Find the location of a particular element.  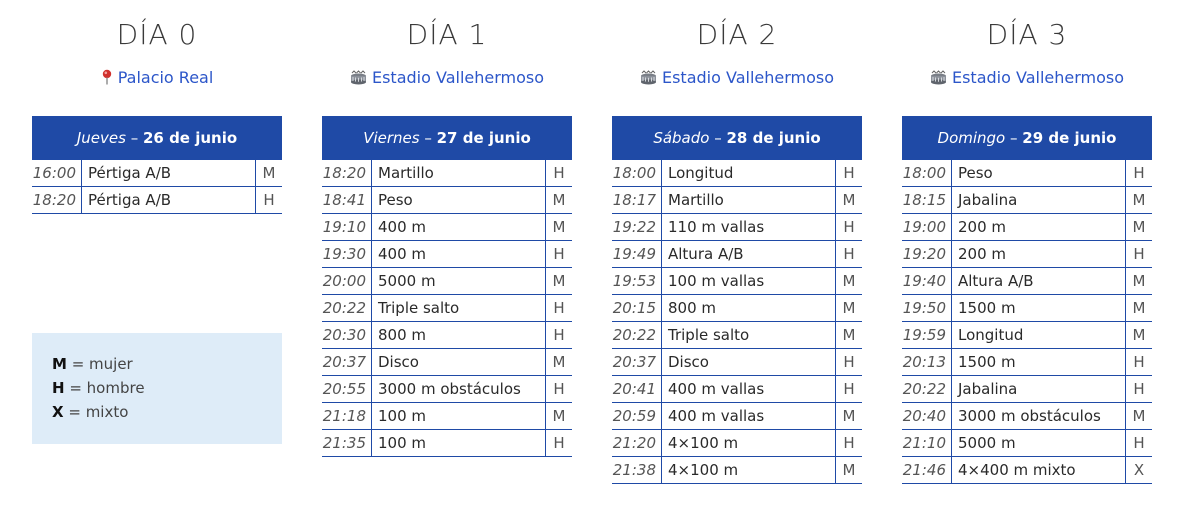

table-row: 19:49 Altura A/B H is located at coordinates (737, 254).